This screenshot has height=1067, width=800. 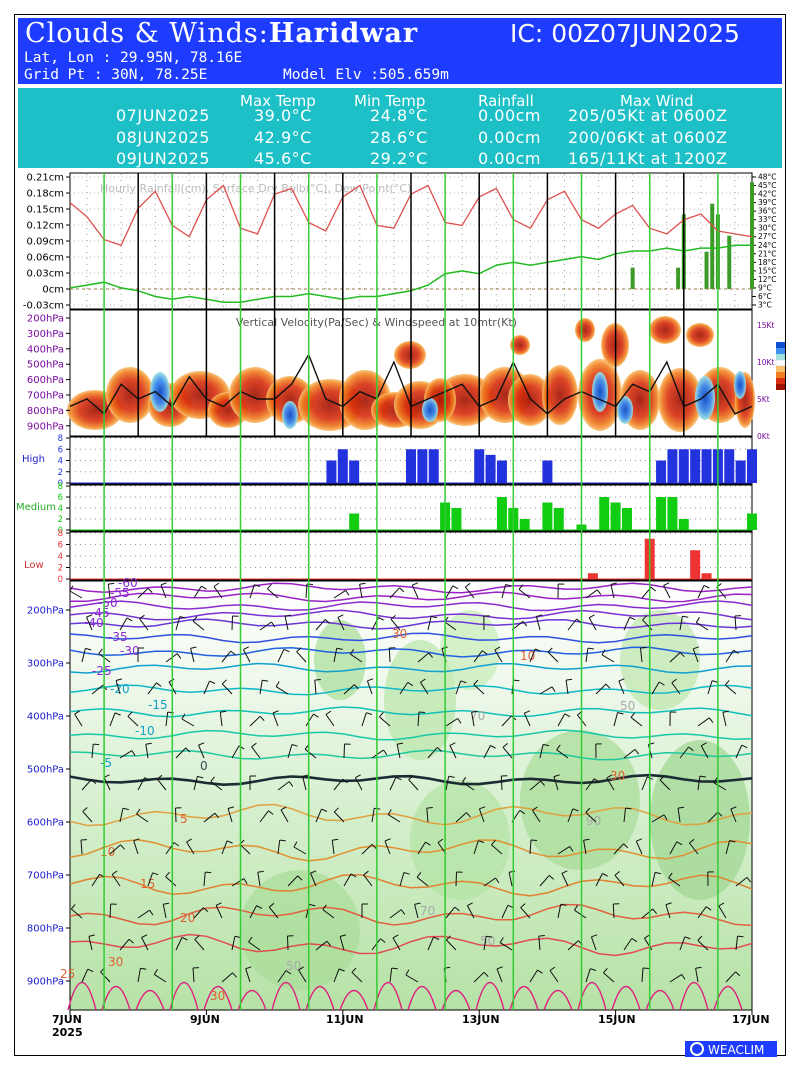 I want to click on y-tick-label: 8, so click(x=60, y=439).